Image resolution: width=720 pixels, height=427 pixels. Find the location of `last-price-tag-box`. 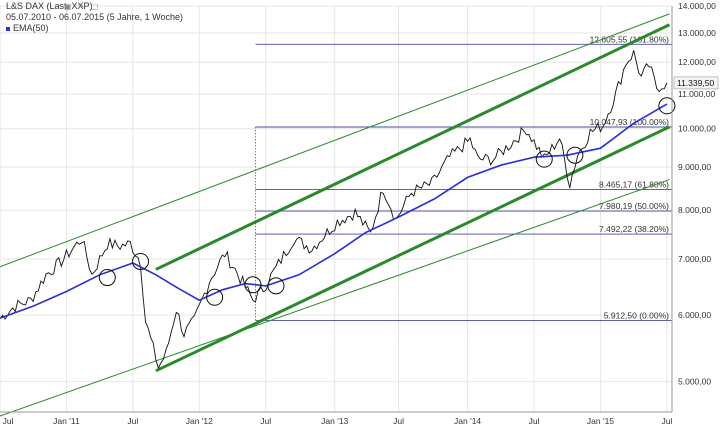

last-price-tag-box is located at coordinates (696, 83).